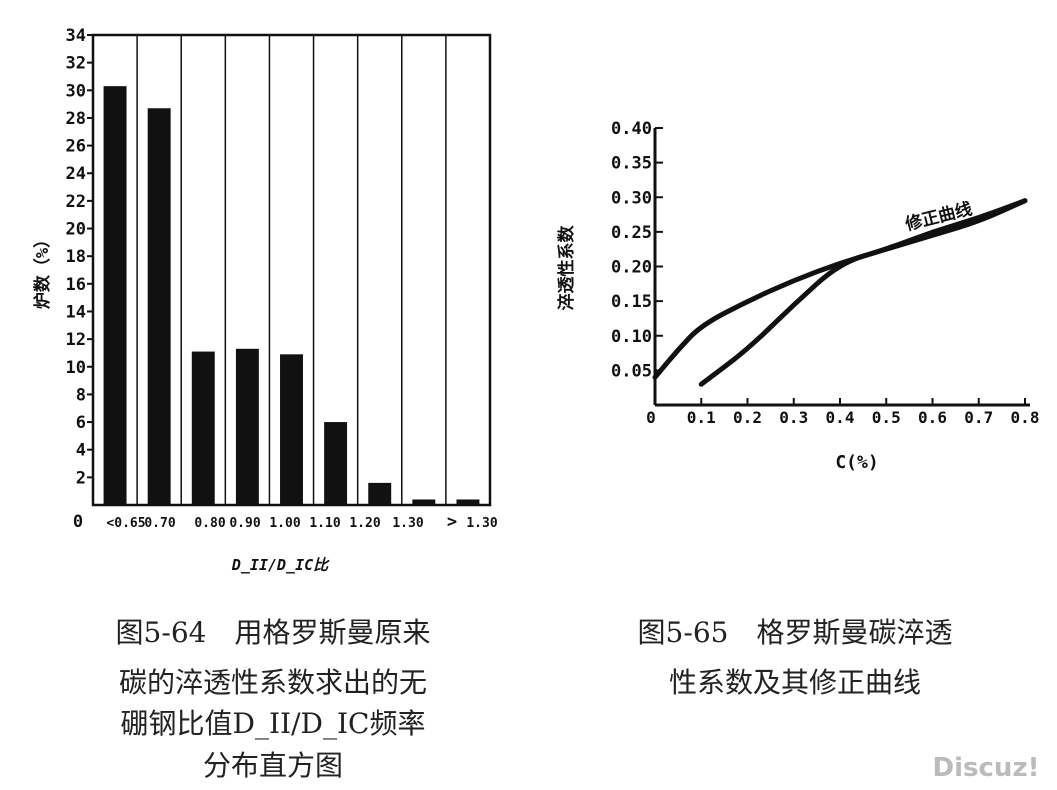 The height and width of the screenshot is (790, 1057). What do you see at coordinates (125, 523) in the screenshot?
I see `histogram-x-tick-label: <0.65` at bounding box center [125, 523].